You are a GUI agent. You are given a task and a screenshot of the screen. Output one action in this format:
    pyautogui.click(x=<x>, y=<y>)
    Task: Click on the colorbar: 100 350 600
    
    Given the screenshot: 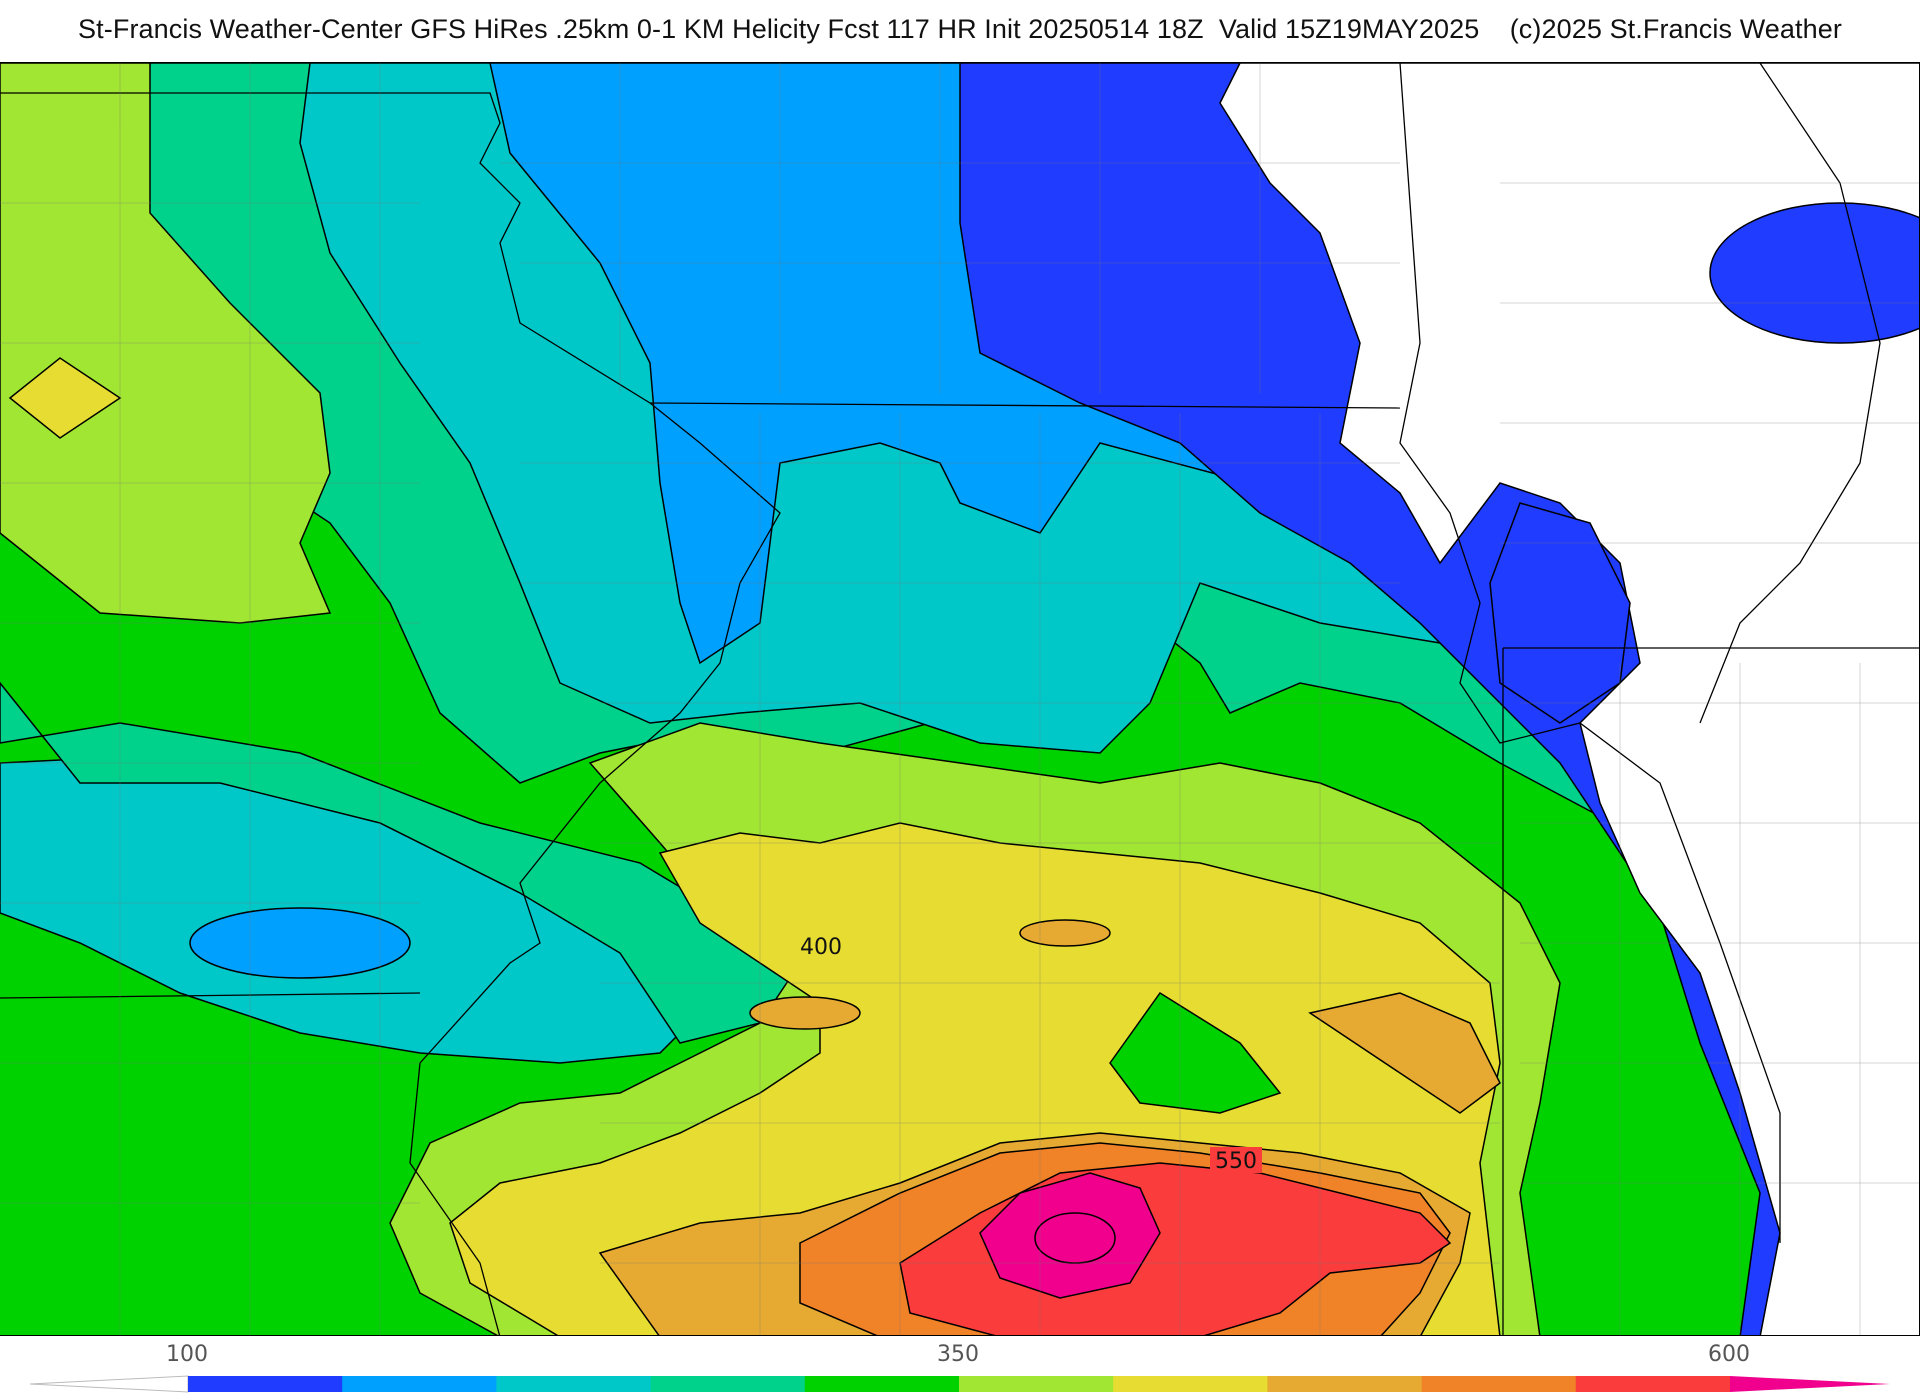 What is the action you would take?
    pyautogui.click(x=960, y=1370)
    